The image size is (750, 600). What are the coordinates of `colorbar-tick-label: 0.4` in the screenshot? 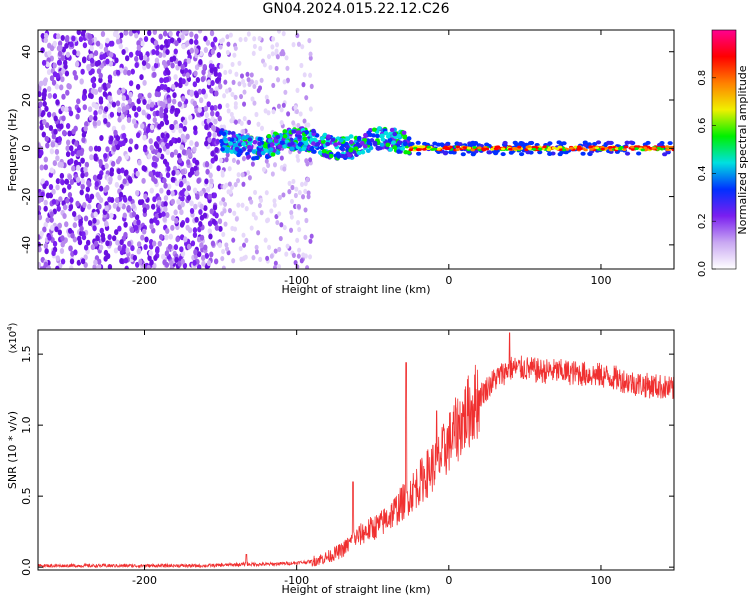 It's located at (702, 173).